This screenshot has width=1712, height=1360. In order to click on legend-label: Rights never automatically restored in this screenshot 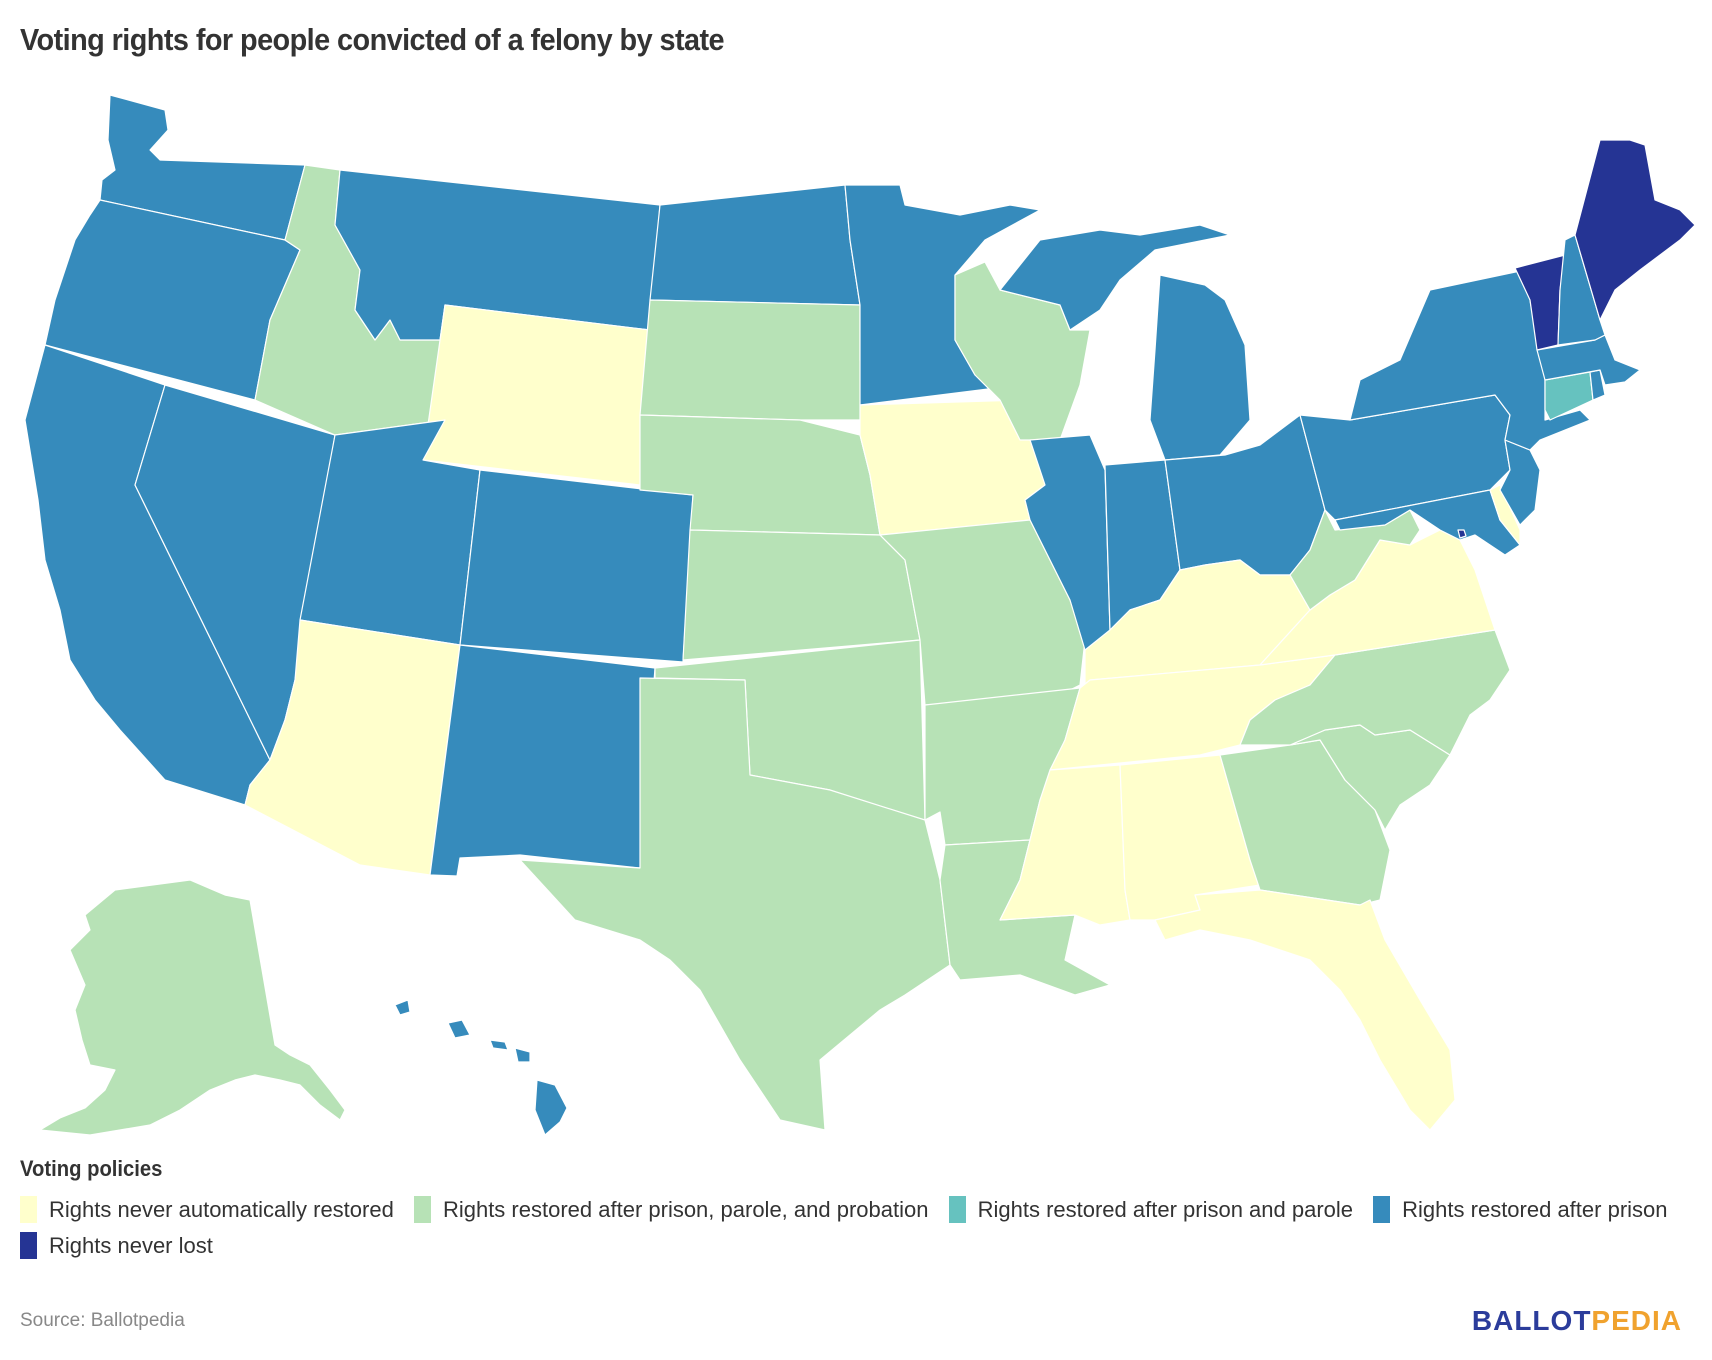, I will do `click(221, 1209)`.